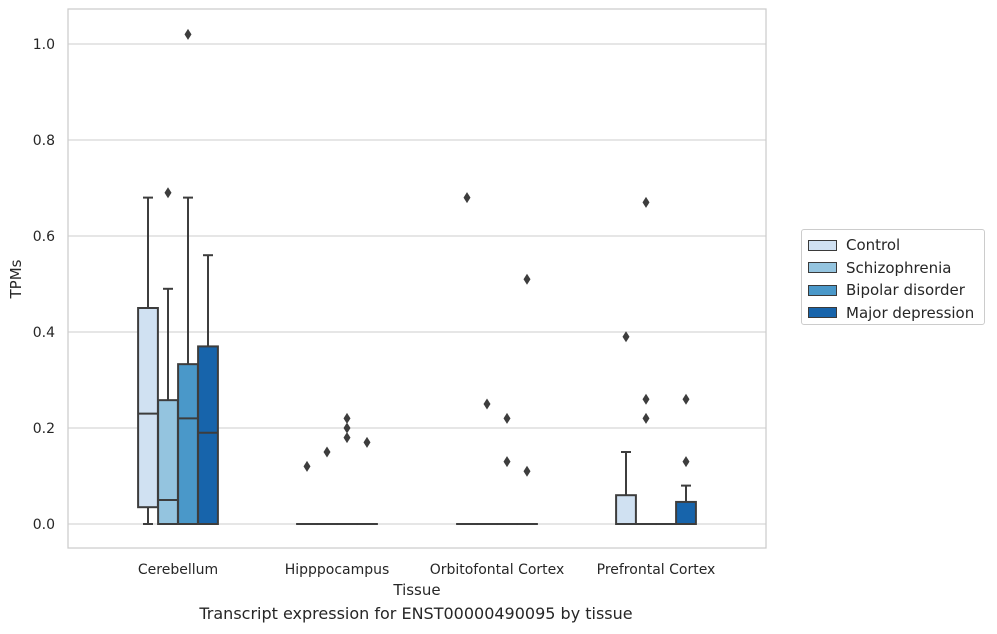 This screenshot has width=997, height=634. Describe the element at coordinates (656, 570) in the screenshot. I see `x-tick-label: Prefrontal Cortex` at that location.